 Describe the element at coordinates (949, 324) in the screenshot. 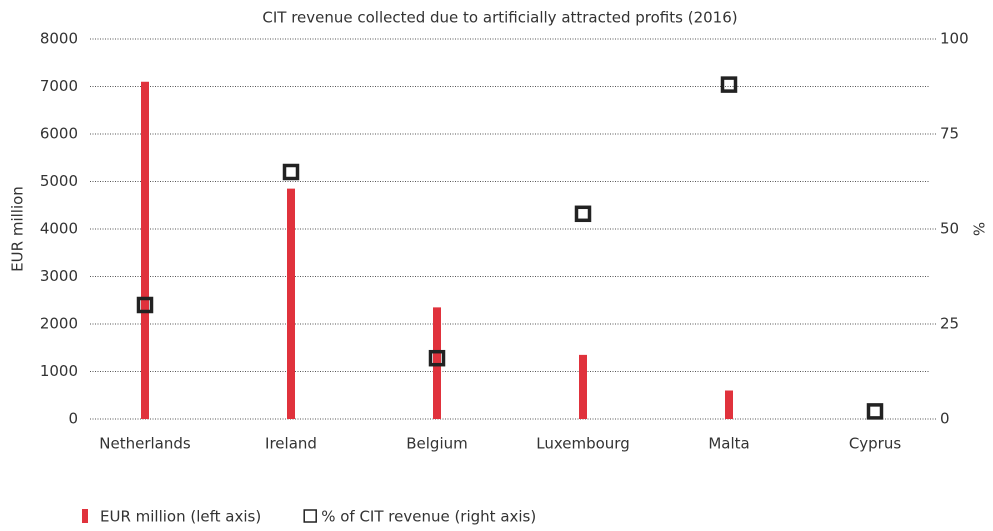

I see `y2-tick-label: 25` at that location.